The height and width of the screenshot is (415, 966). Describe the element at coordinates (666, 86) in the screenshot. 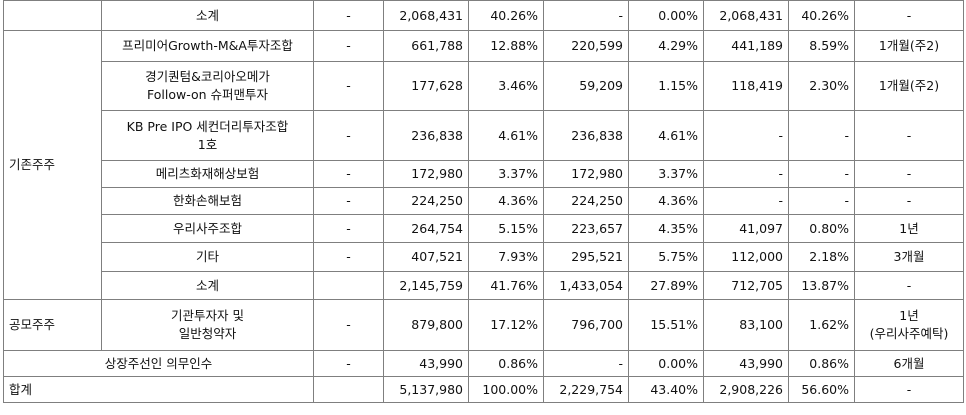

I see `cell: 1.15%` at that location.